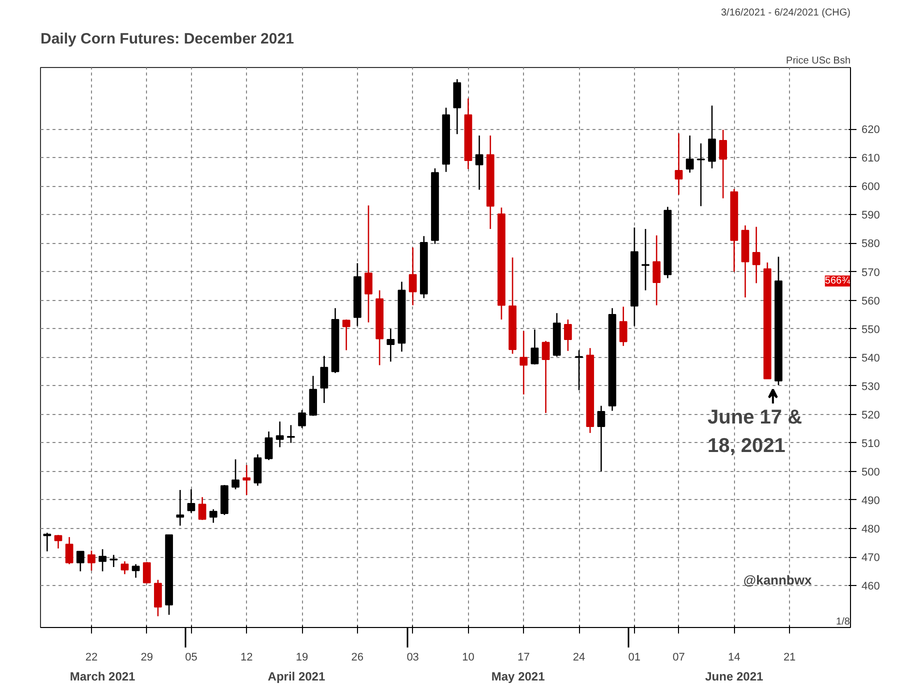  I want to click on y-tick-label: 460, so click(871, 586).